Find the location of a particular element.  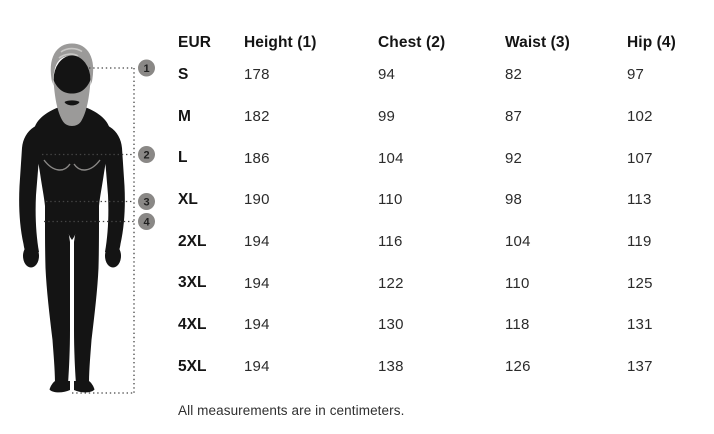

waist-value: 92 is located at coordinates (514, 158).